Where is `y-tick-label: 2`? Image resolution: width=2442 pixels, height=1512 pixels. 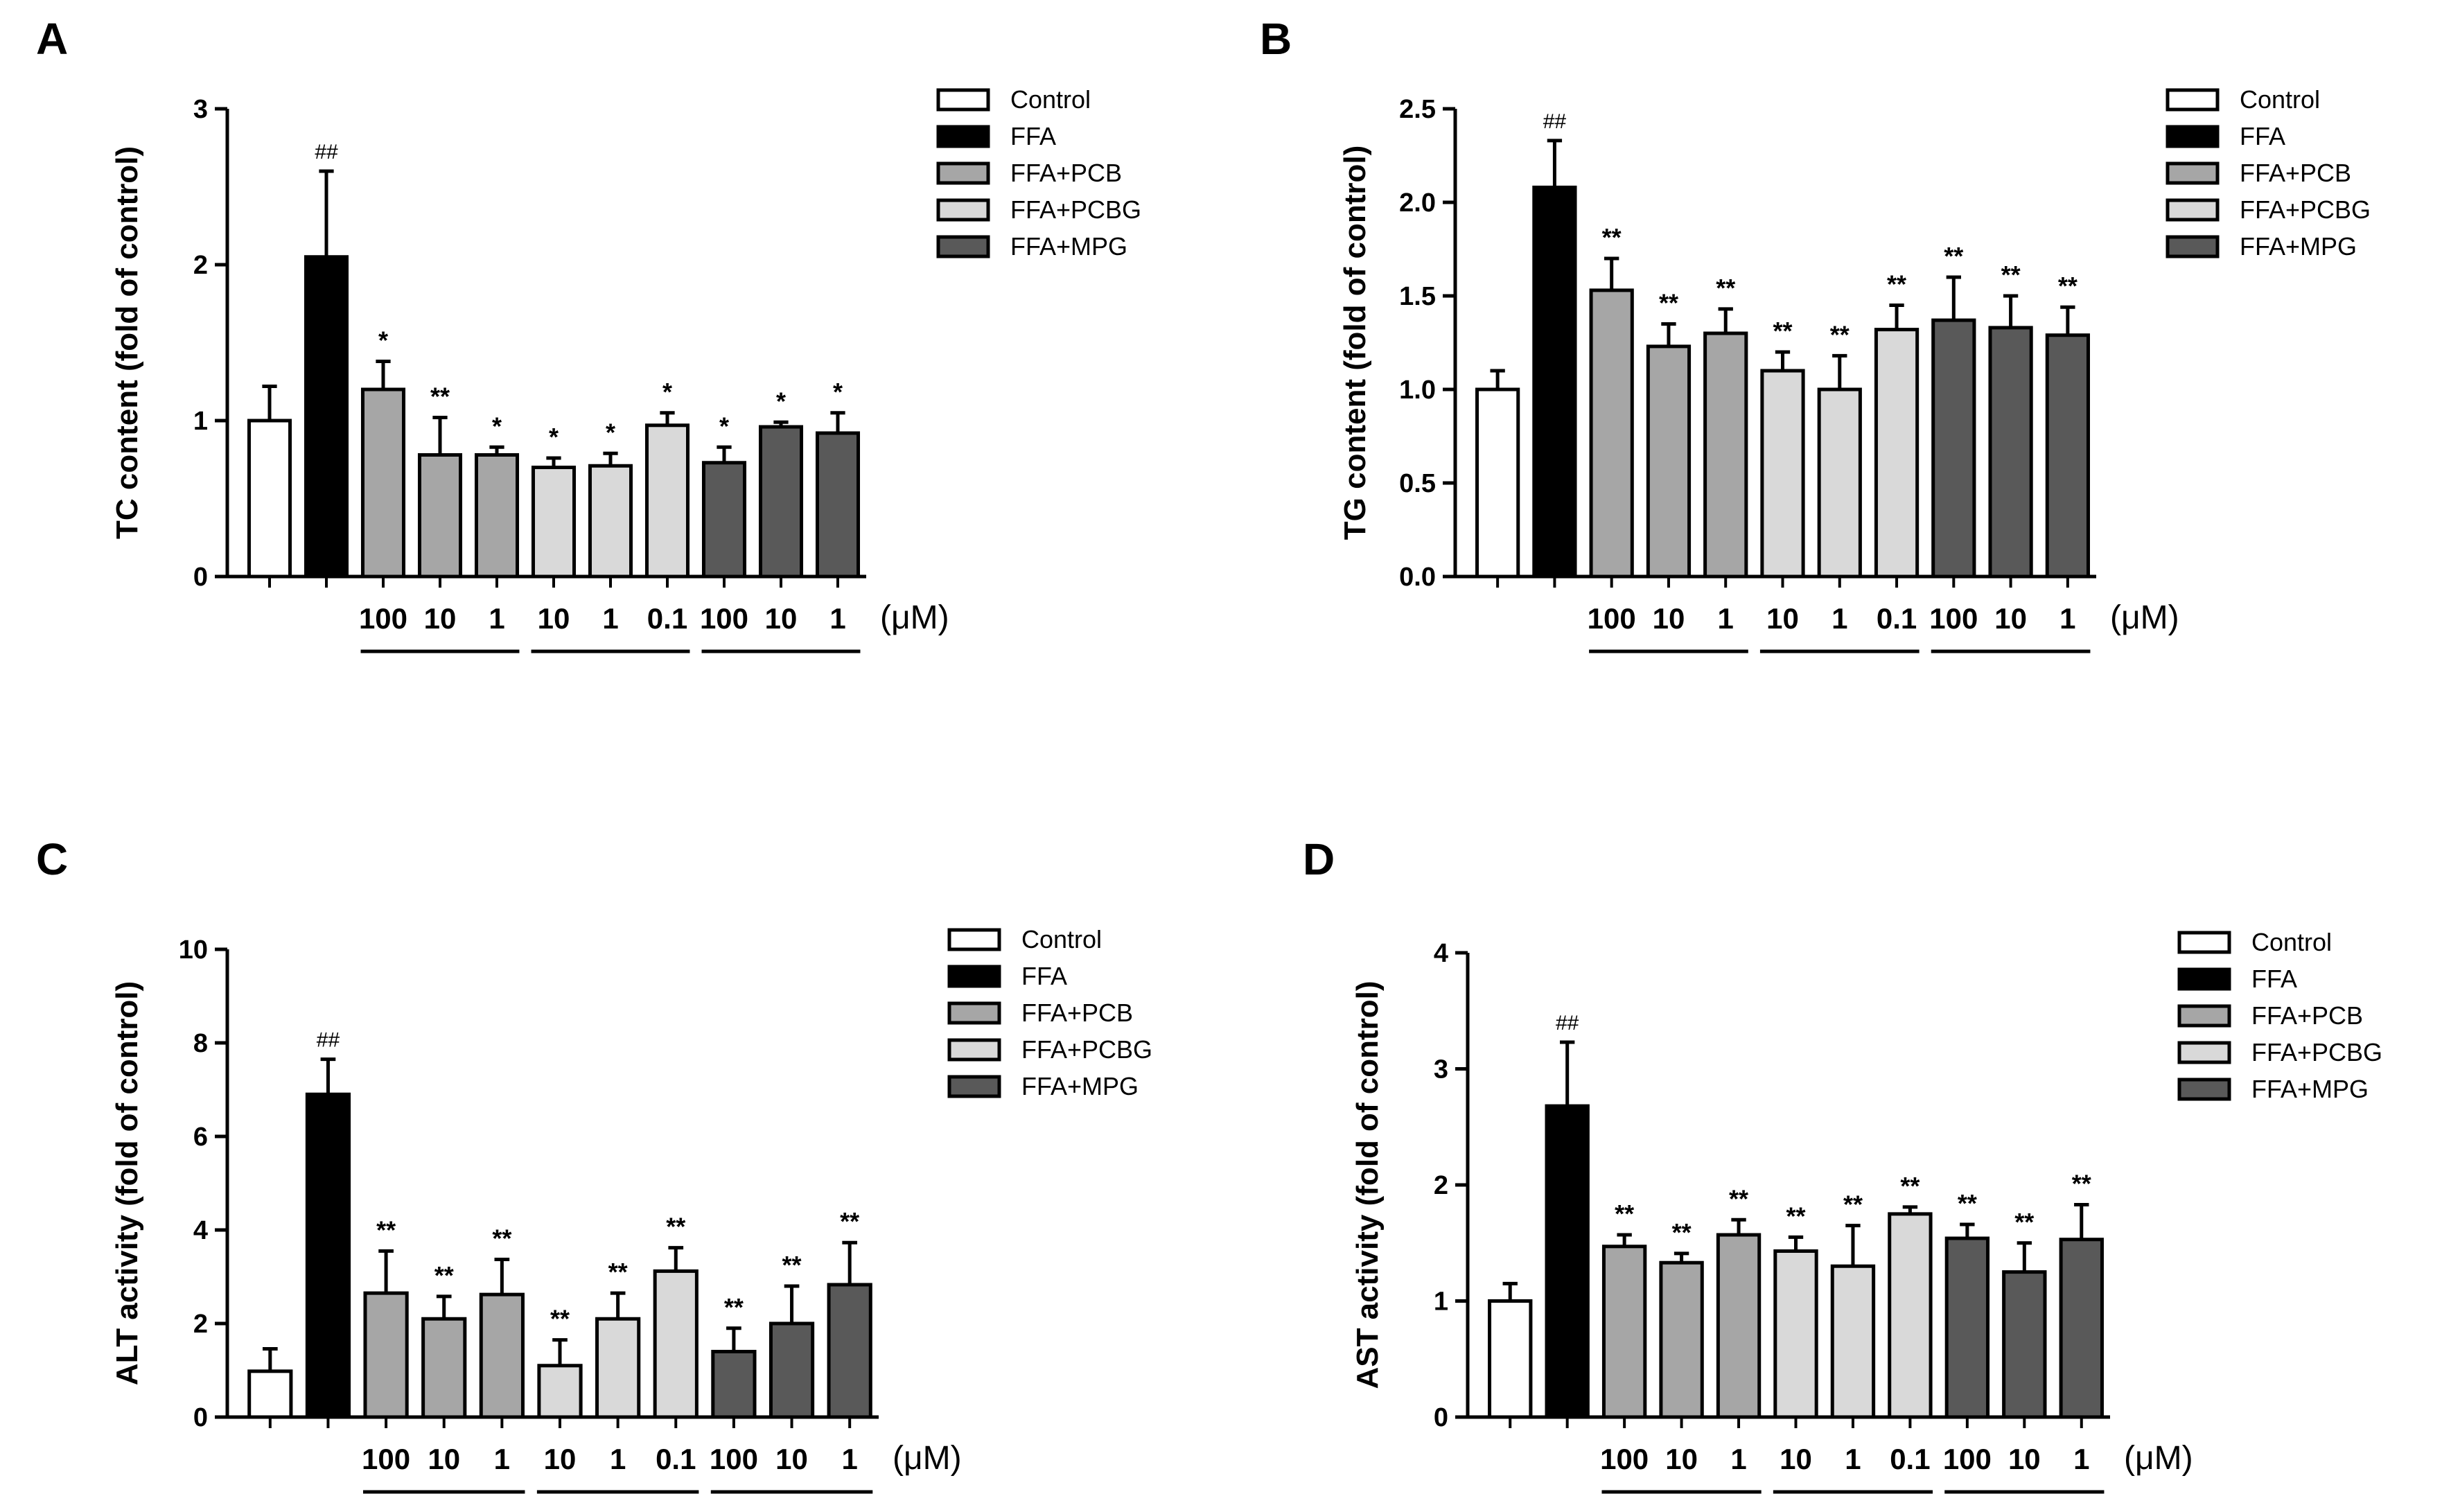
y-tick-label: 2 is located at coordinates (200, 1324).